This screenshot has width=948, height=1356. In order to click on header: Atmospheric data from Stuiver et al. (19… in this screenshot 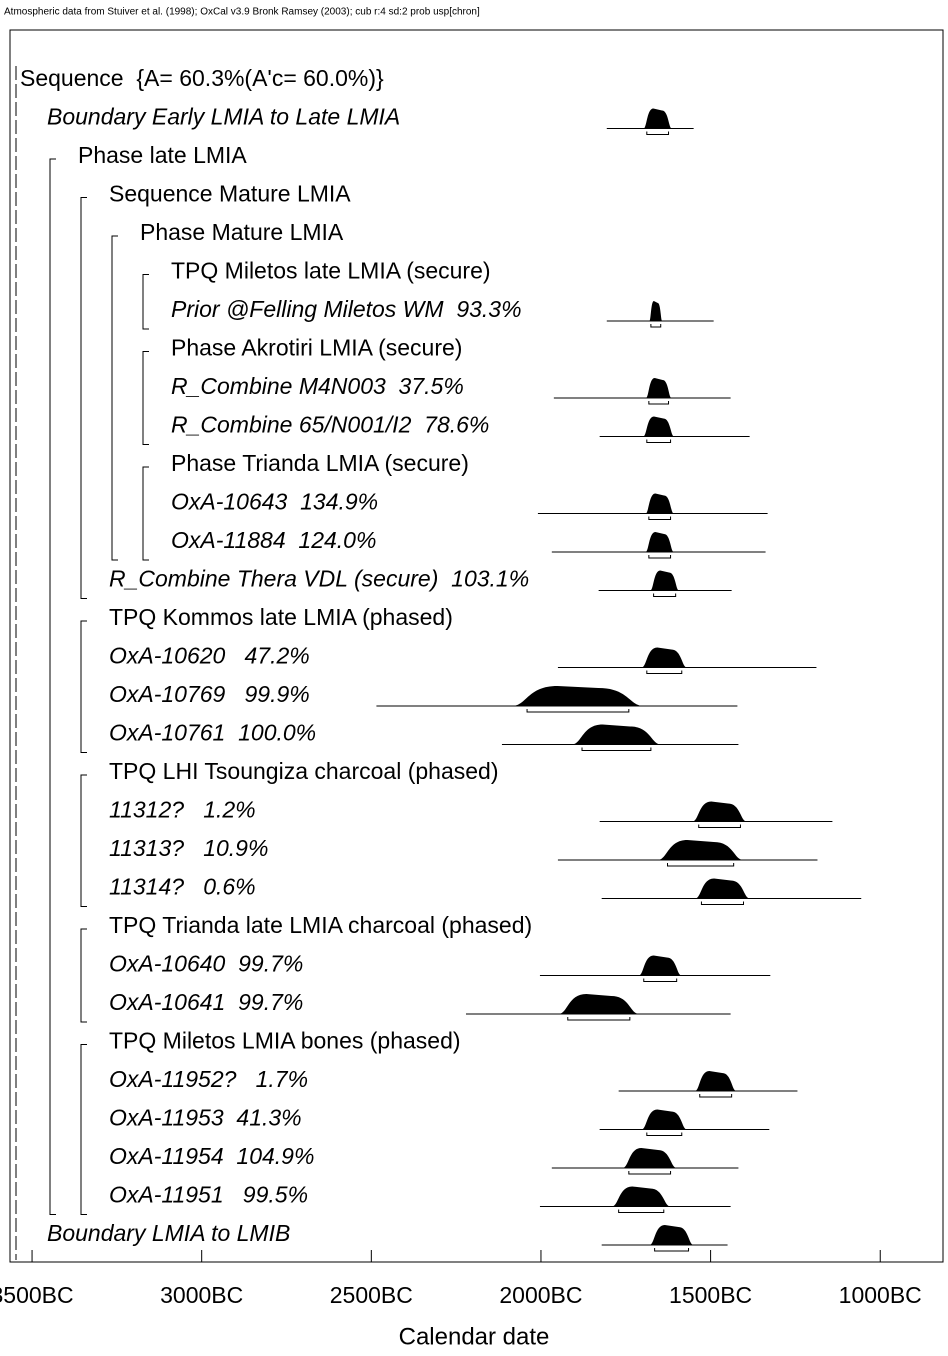, I will do `click(242, 12)`.